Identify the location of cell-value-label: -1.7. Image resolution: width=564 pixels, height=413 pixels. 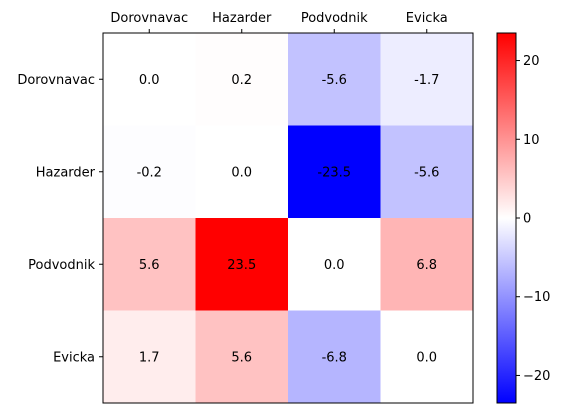
(426, 80).